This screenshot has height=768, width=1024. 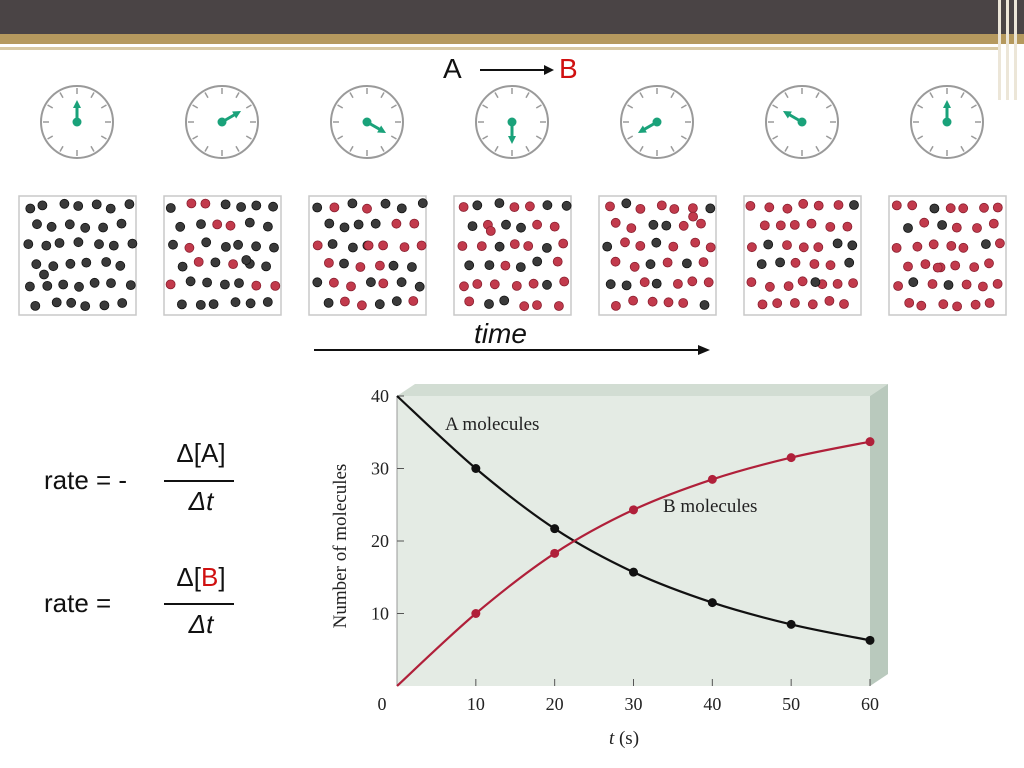 What do you see at coordinates (340, 546) in the screenshot?
I see `y-axis-label: Number of molecules` at bounding box center [340, 546].